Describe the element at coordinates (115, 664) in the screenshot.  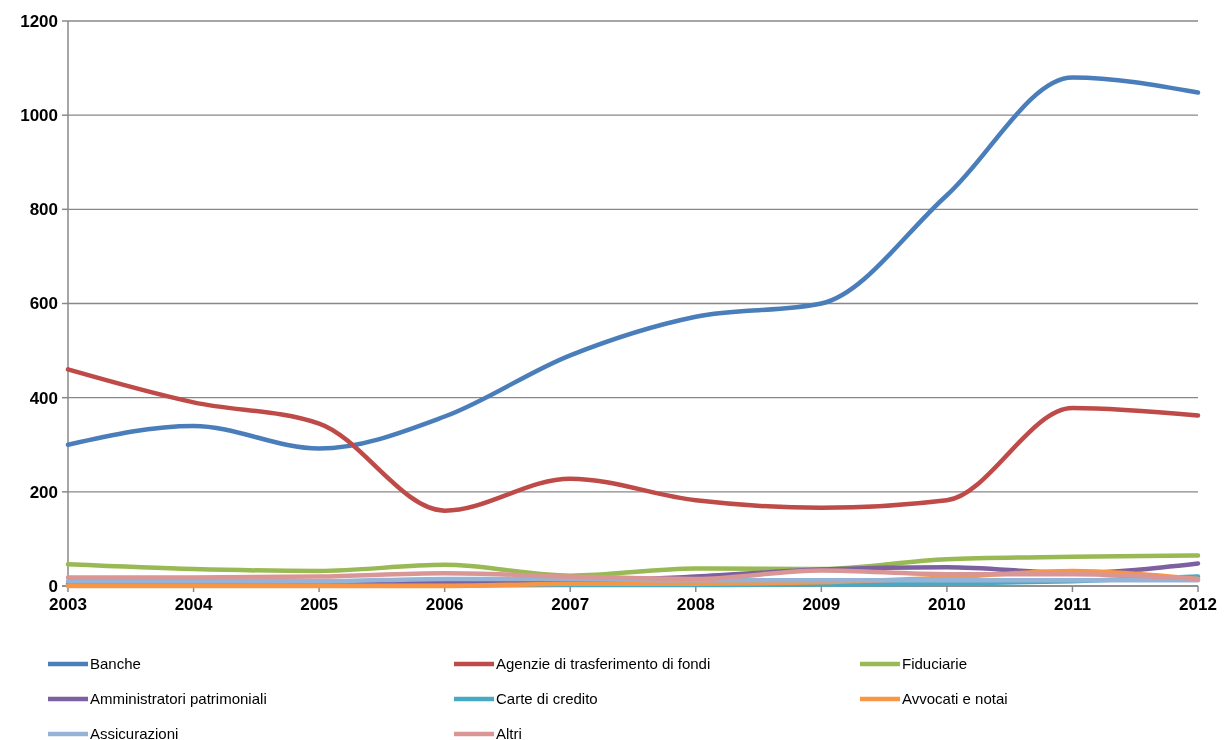
I see `legend-label: Banche` at that location.